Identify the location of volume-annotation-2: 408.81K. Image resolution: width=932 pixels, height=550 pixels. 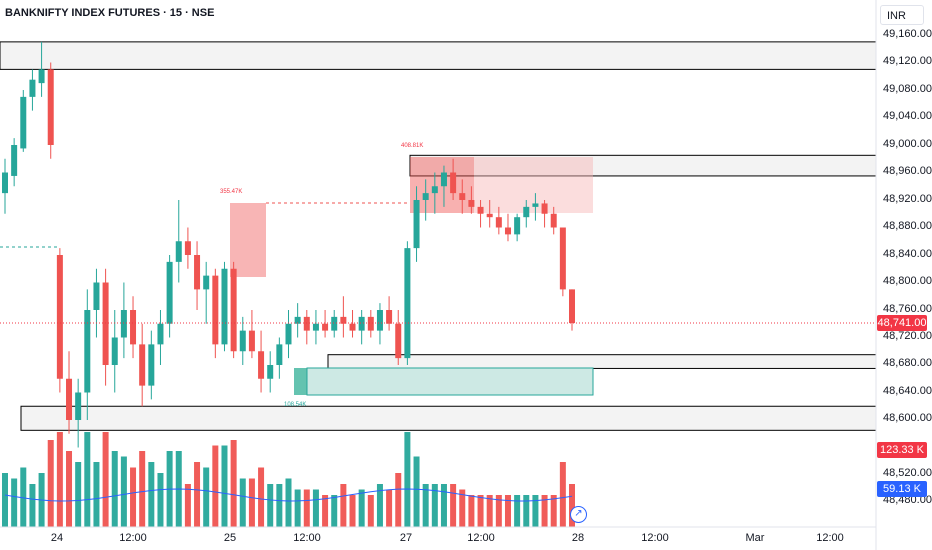
(412, 146).